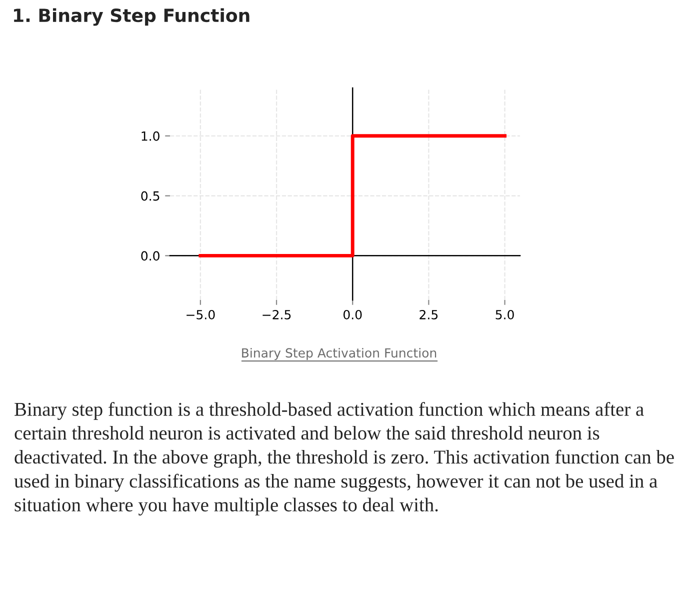 Image resolution: width=677 pixels, height=591 pixels. What do you see at coordinates (505, 315) in the screenshot?
I see `x-tick-label: 5.0` at bounding box center [505, 315].